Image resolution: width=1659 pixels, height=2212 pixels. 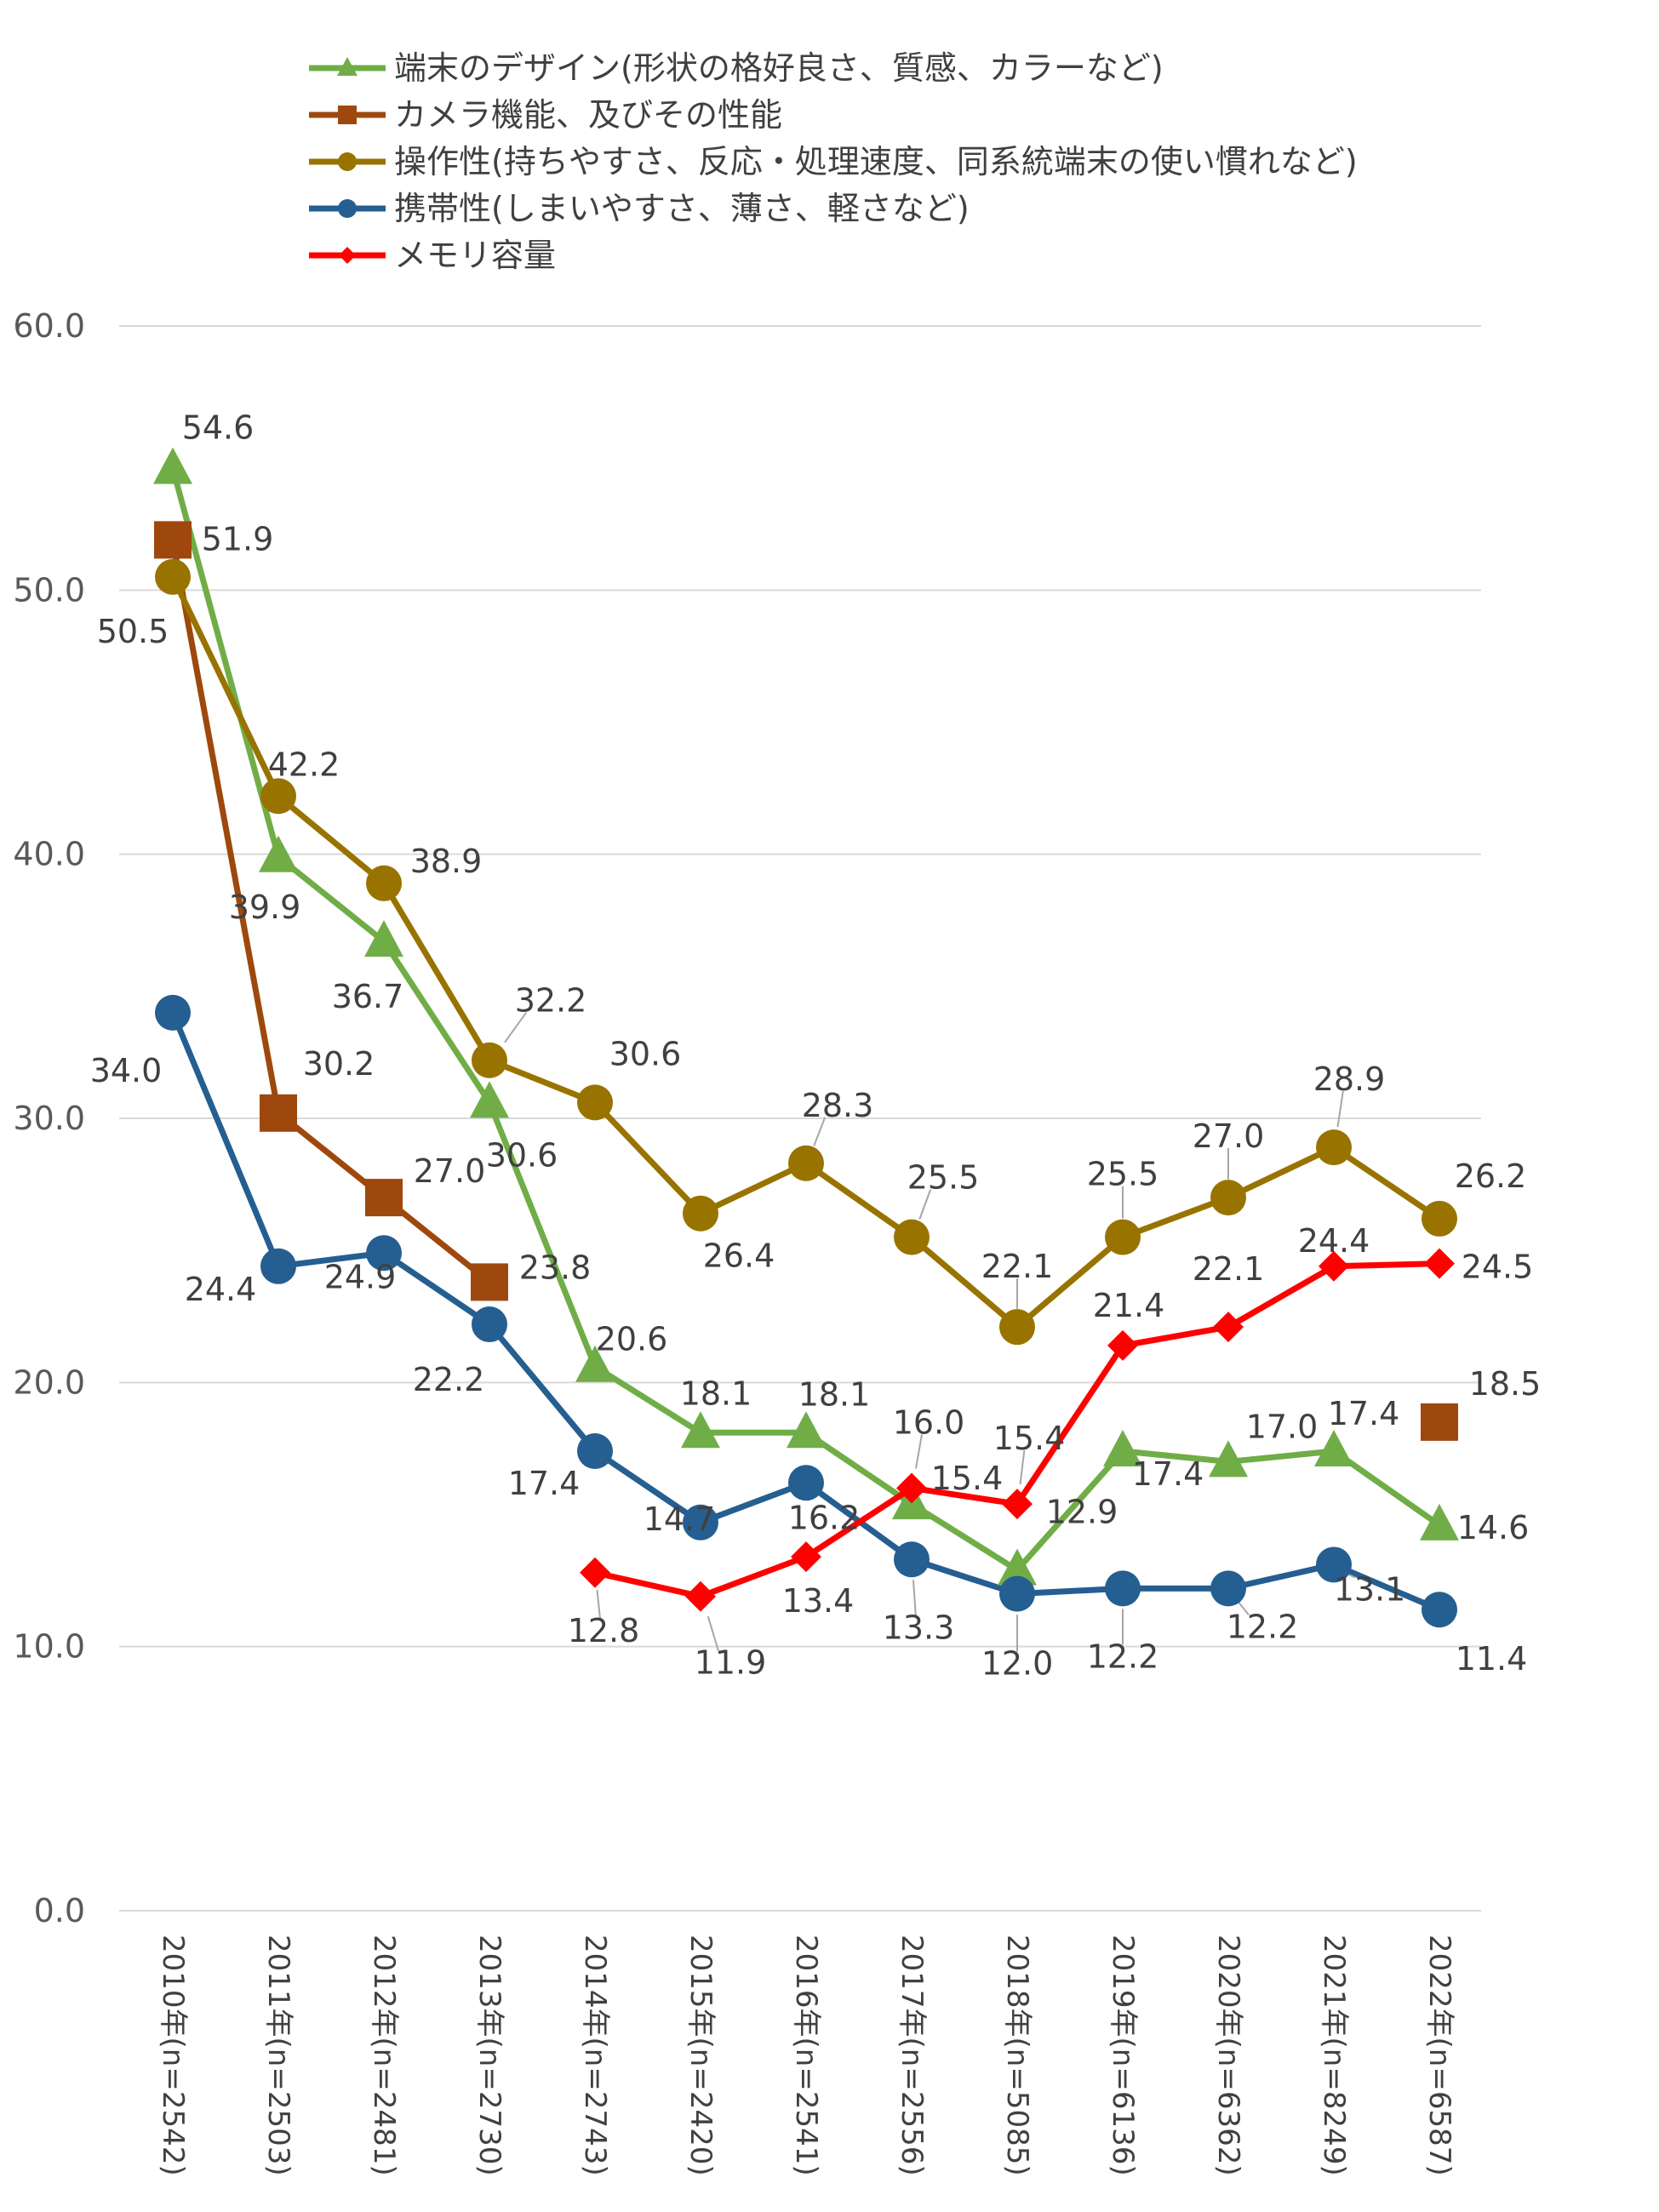 I want to click on series-0-data-label: 15.4, so click(x=967, y=1478).